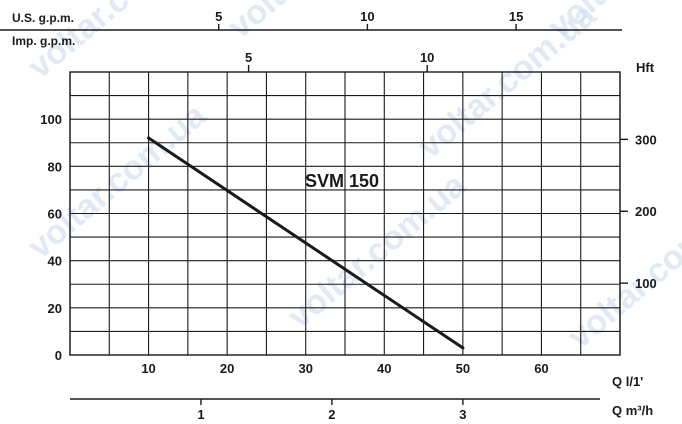 This screenshot has width=682, height=424. I want to click on y-tick-label: 0, so click(58, 355).